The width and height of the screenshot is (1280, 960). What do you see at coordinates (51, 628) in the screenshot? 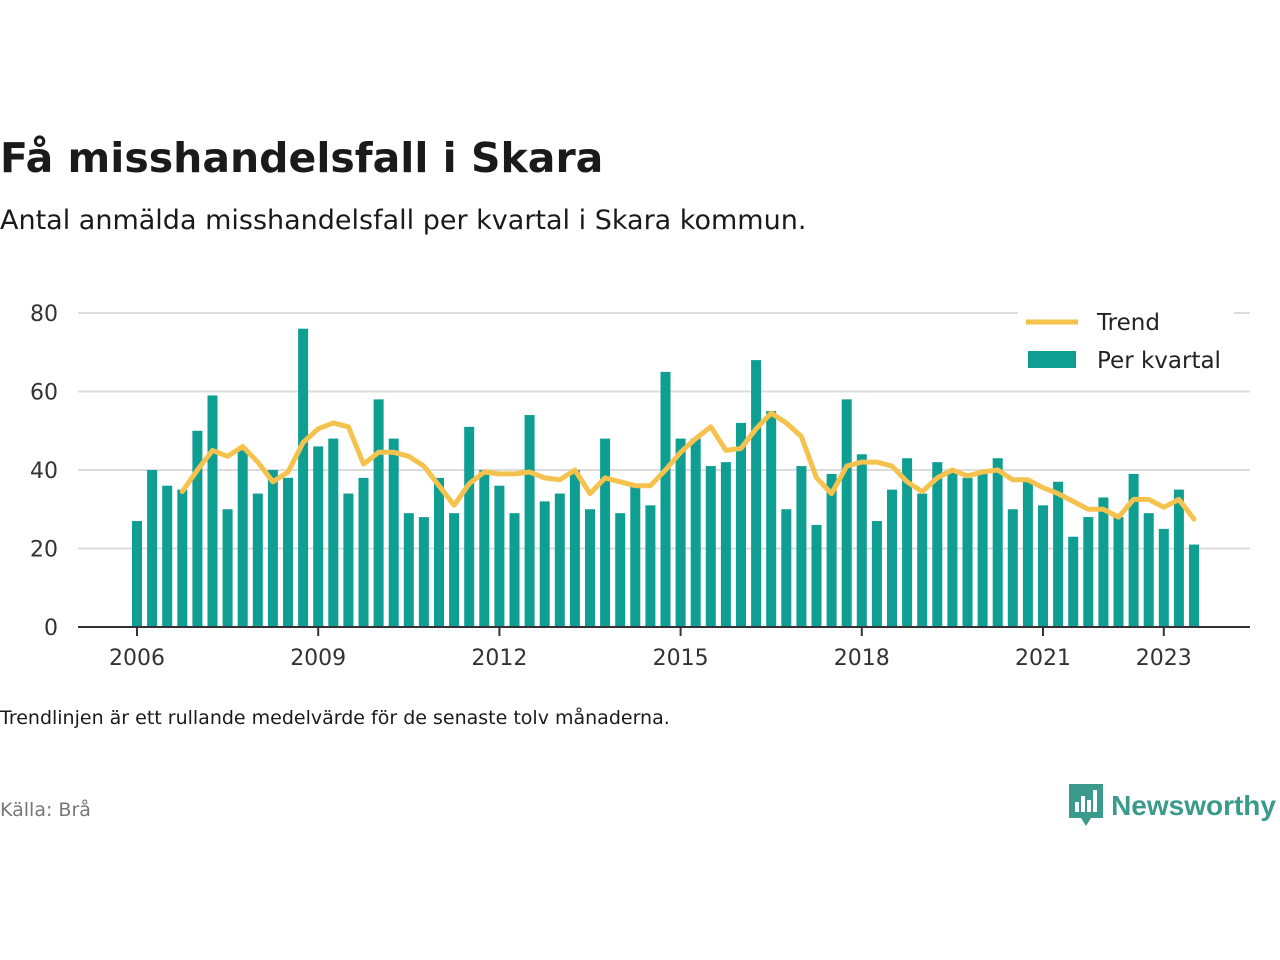
I see `y-tick-label: 0` at bounding box center [51, 628].